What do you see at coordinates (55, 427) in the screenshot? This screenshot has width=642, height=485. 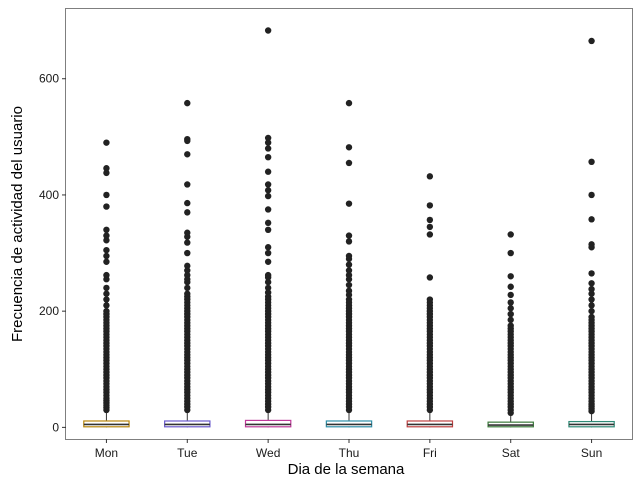 I see `y-tick-label: 0` at bounding box center [55, 427].